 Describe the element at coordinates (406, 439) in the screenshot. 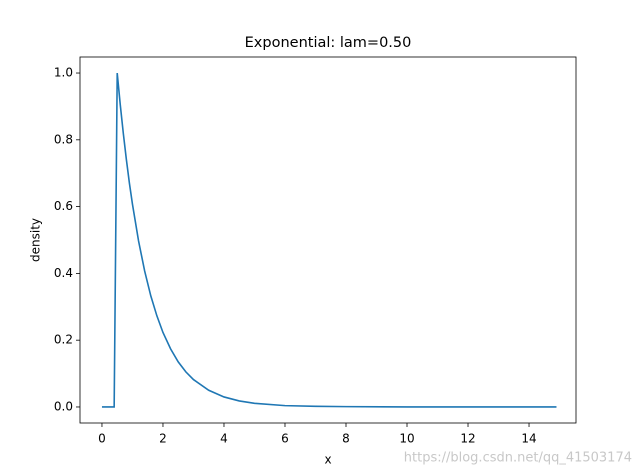

I see `x-tick-label: 10` at that location.